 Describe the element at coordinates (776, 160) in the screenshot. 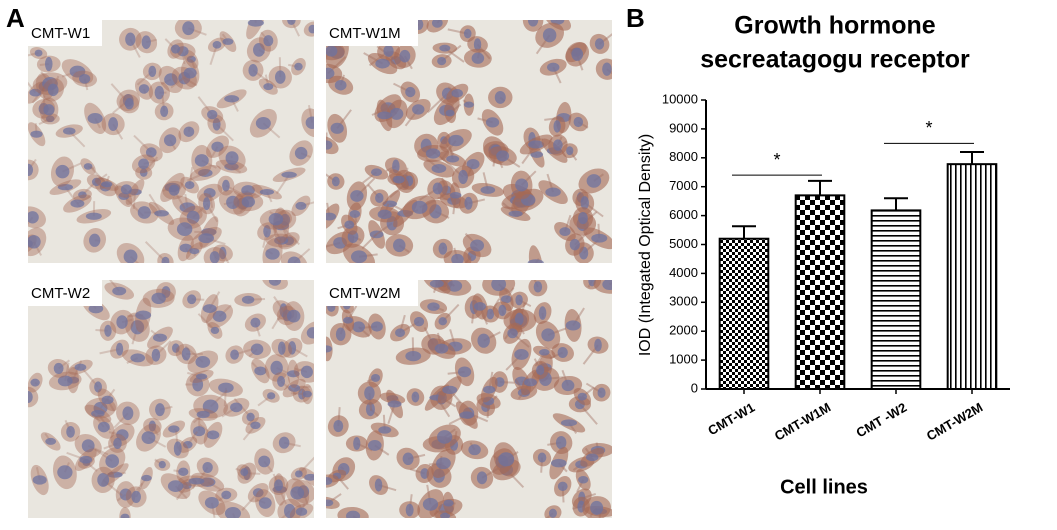

I see `significance-label: *` at that location.